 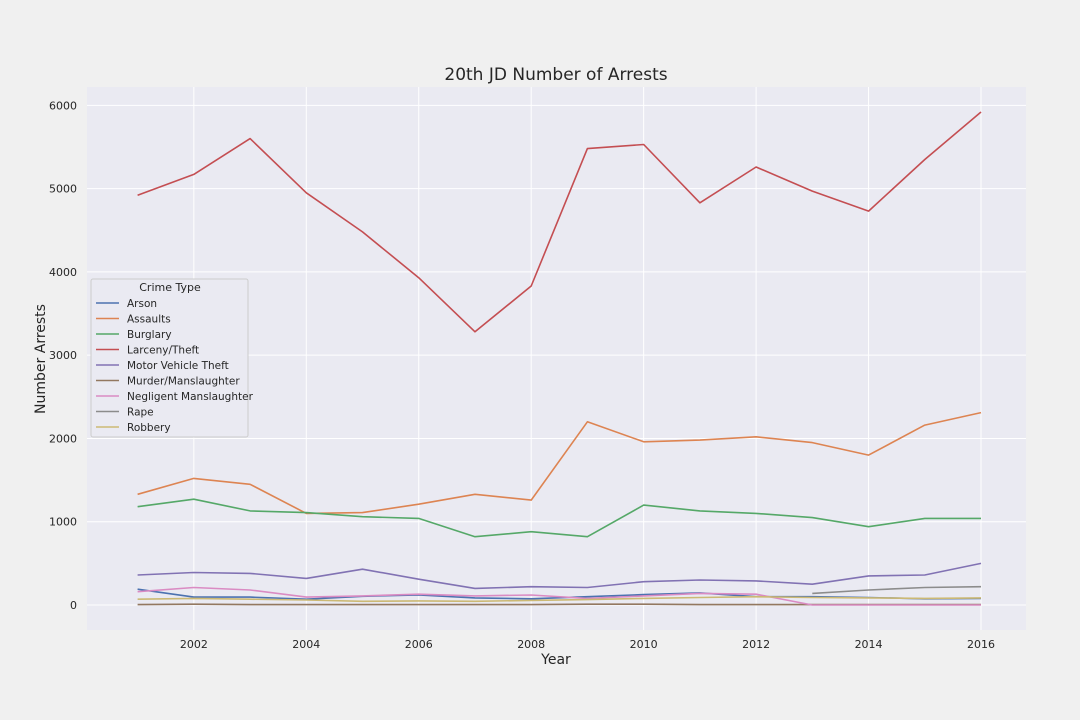 I want to click on x-tick-label: 2010, so click(x=644, y=644).